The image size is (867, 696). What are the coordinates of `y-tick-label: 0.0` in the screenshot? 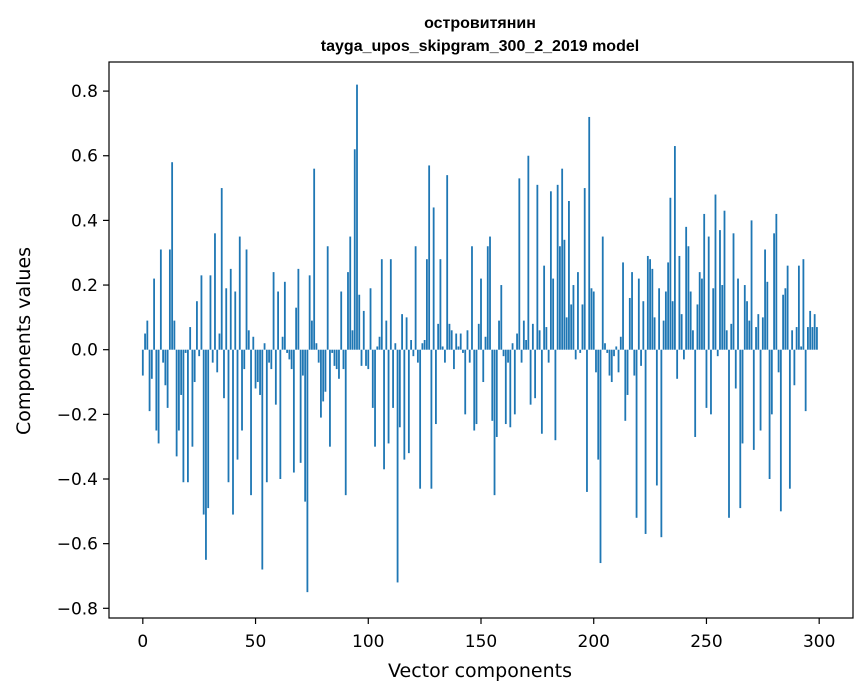 It's located at (84, 351).